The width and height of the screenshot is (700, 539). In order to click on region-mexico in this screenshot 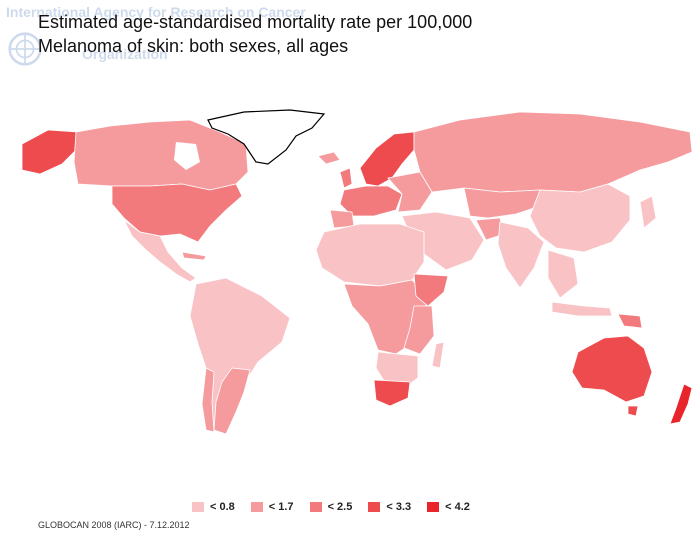, I will do `click(160, 251)`.